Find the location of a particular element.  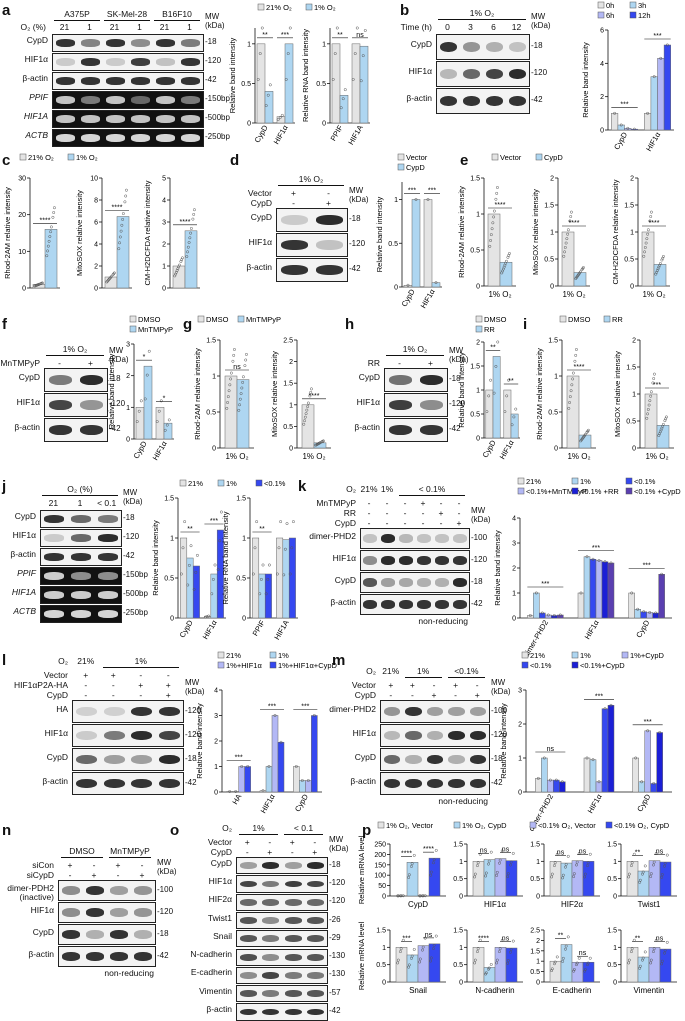

y-axis-label: Relative mRNA level is located at coordinates (361, 869).